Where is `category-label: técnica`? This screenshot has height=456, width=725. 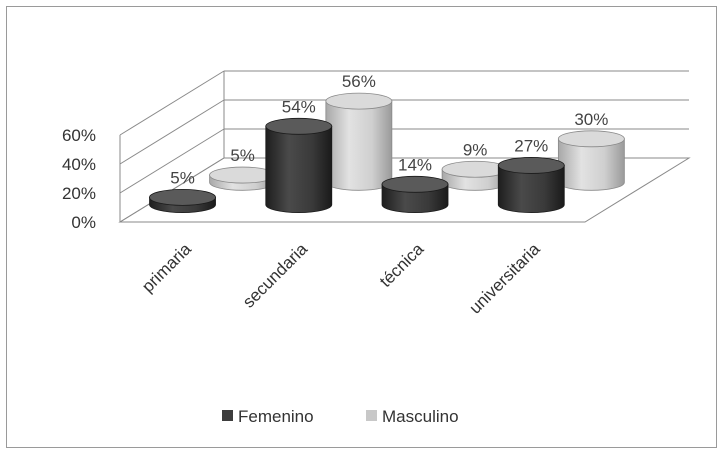
category-label: técnica is located at coordinates (402, 265).